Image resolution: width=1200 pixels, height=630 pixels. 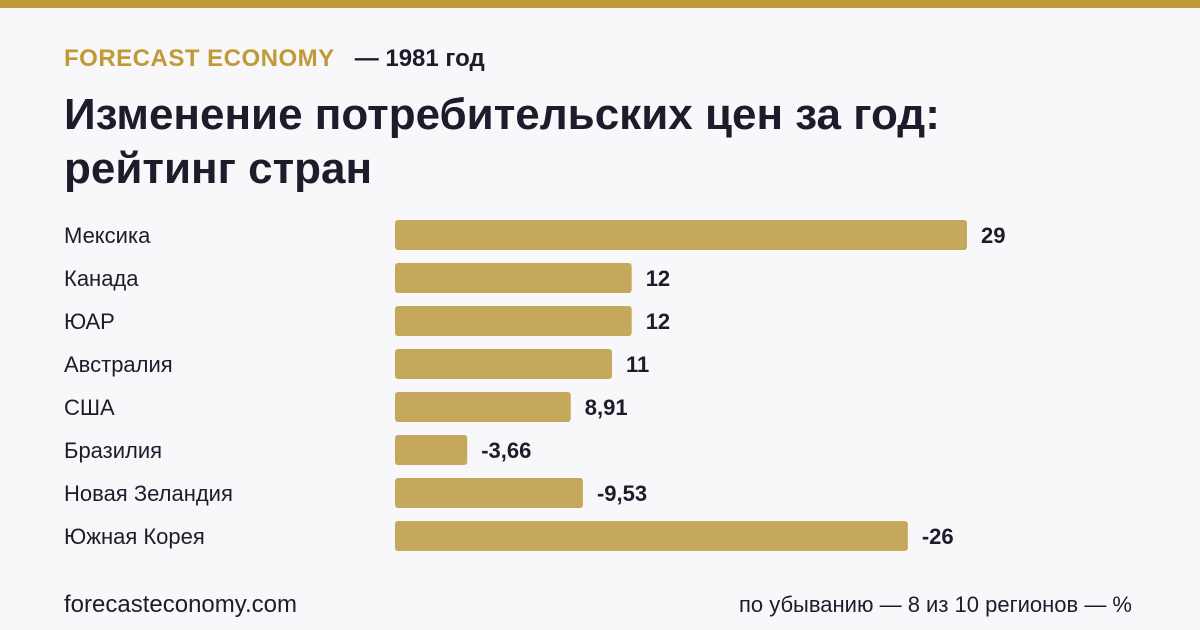 I want to click on site-url: forecasteconomy.com, so click(x=180, y=604).